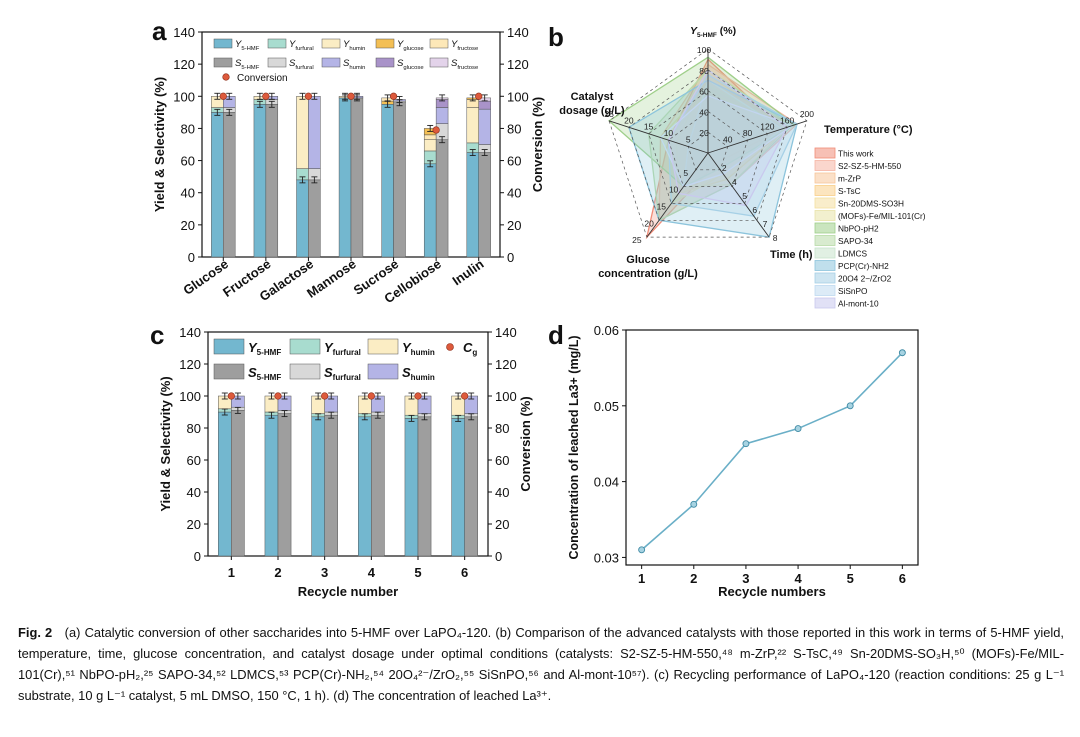 The height and width of the screenshot is (737, 1080). Describe the element at coordinates (606, 406) in the screenshot. I see `y-tick-label: 0.05` at that location.